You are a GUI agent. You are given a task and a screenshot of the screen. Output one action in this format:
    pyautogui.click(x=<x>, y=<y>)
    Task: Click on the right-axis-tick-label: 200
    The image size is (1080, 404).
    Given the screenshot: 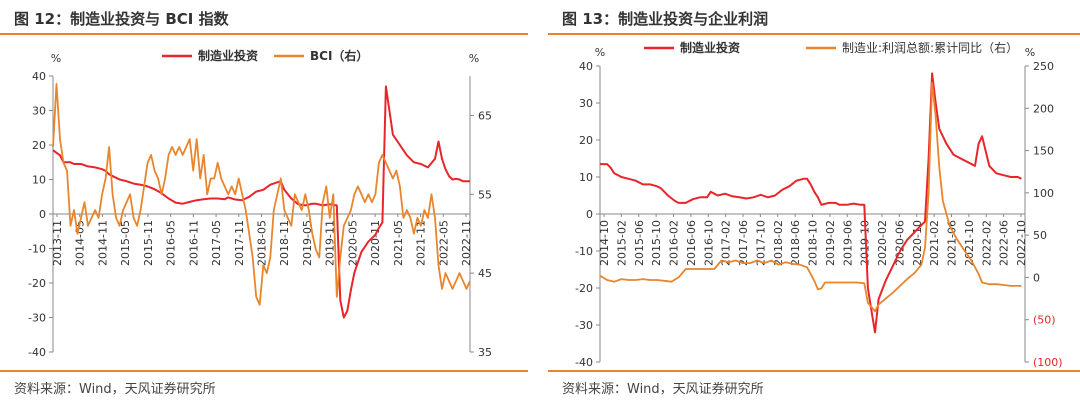 What is the action you would take?
    pyautogui.click(x=1043, y=108)
    